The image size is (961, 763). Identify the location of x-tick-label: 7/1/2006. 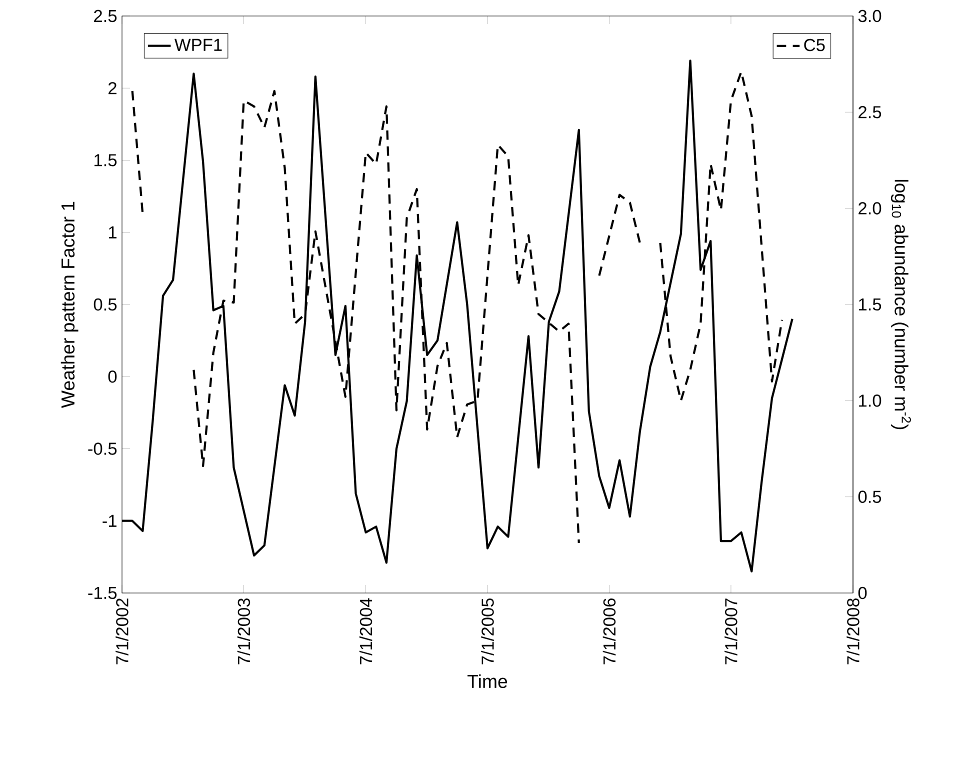
(609, 631).